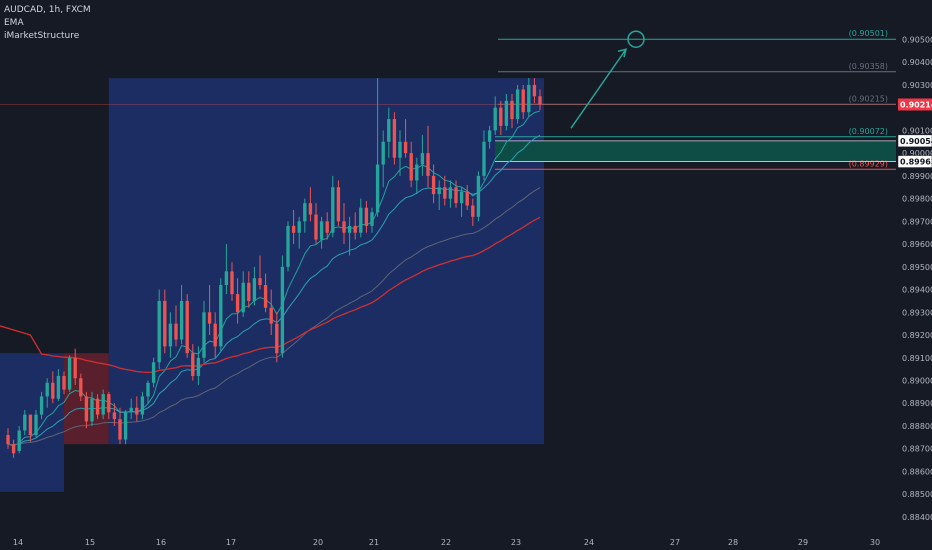 The height and width of the screenshot is (550, 932). Describe the element at coordinates (917, 62) in the screenshot. I see `y-tick-label: 0.90400` at that location.